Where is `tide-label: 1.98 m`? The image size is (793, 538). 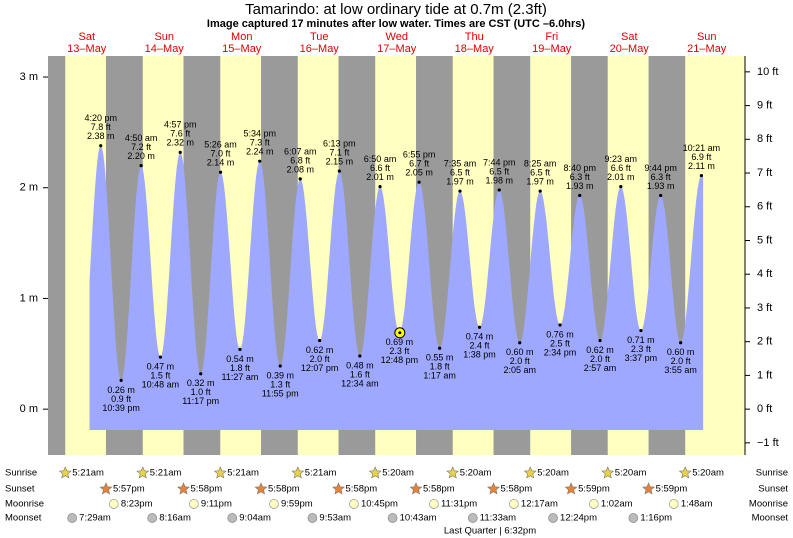
tide-label: 1.98 m is located at coordinates (499, 180).